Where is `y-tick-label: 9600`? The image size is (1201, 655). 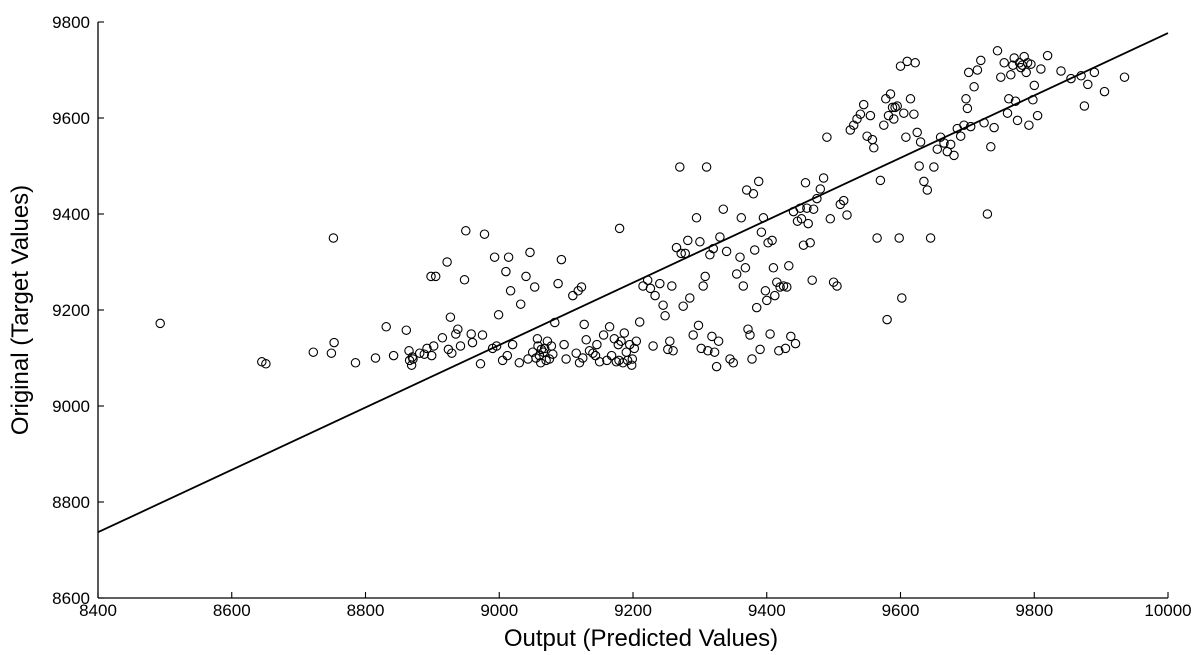
y-tick-label: 9600 is located at coordinates (71, 118).